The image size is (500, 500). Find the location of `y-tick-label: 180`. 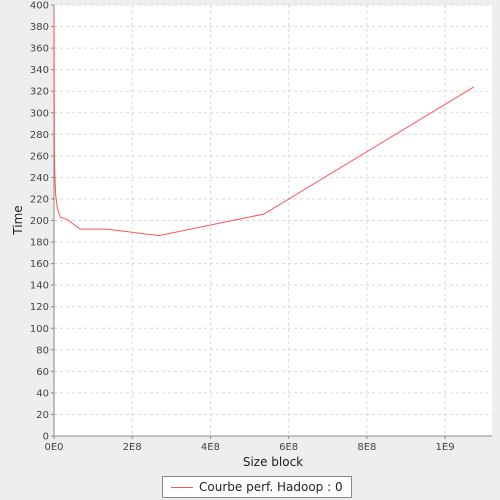

y-tick-label: 180 is located at coordinates (39, 243).